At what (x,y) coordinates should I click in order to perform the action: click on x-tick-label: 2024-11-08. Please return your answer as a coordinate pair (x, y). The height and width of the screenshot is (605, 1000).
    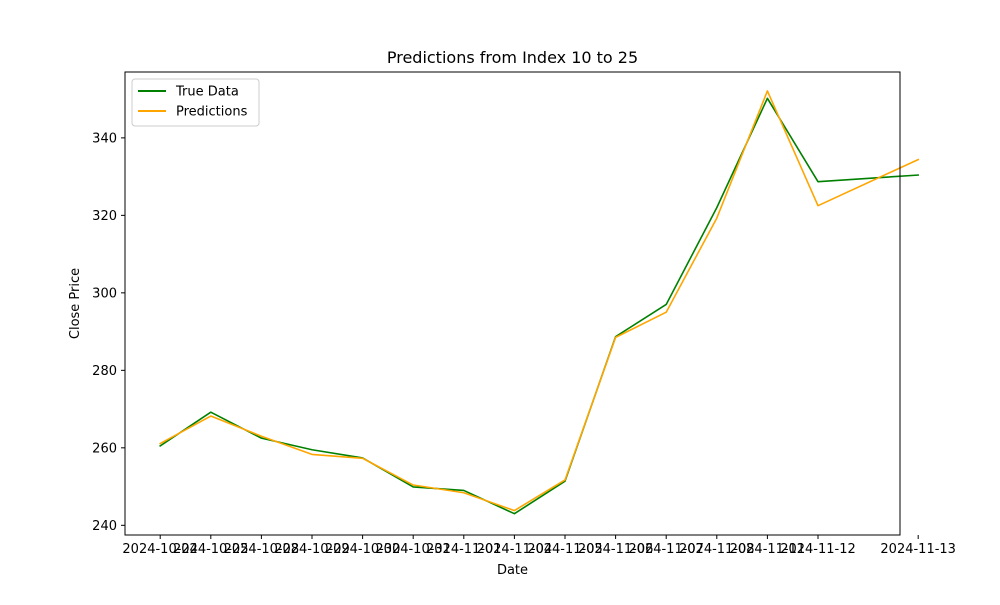
    Looking at the image, I should click on (717, 549).